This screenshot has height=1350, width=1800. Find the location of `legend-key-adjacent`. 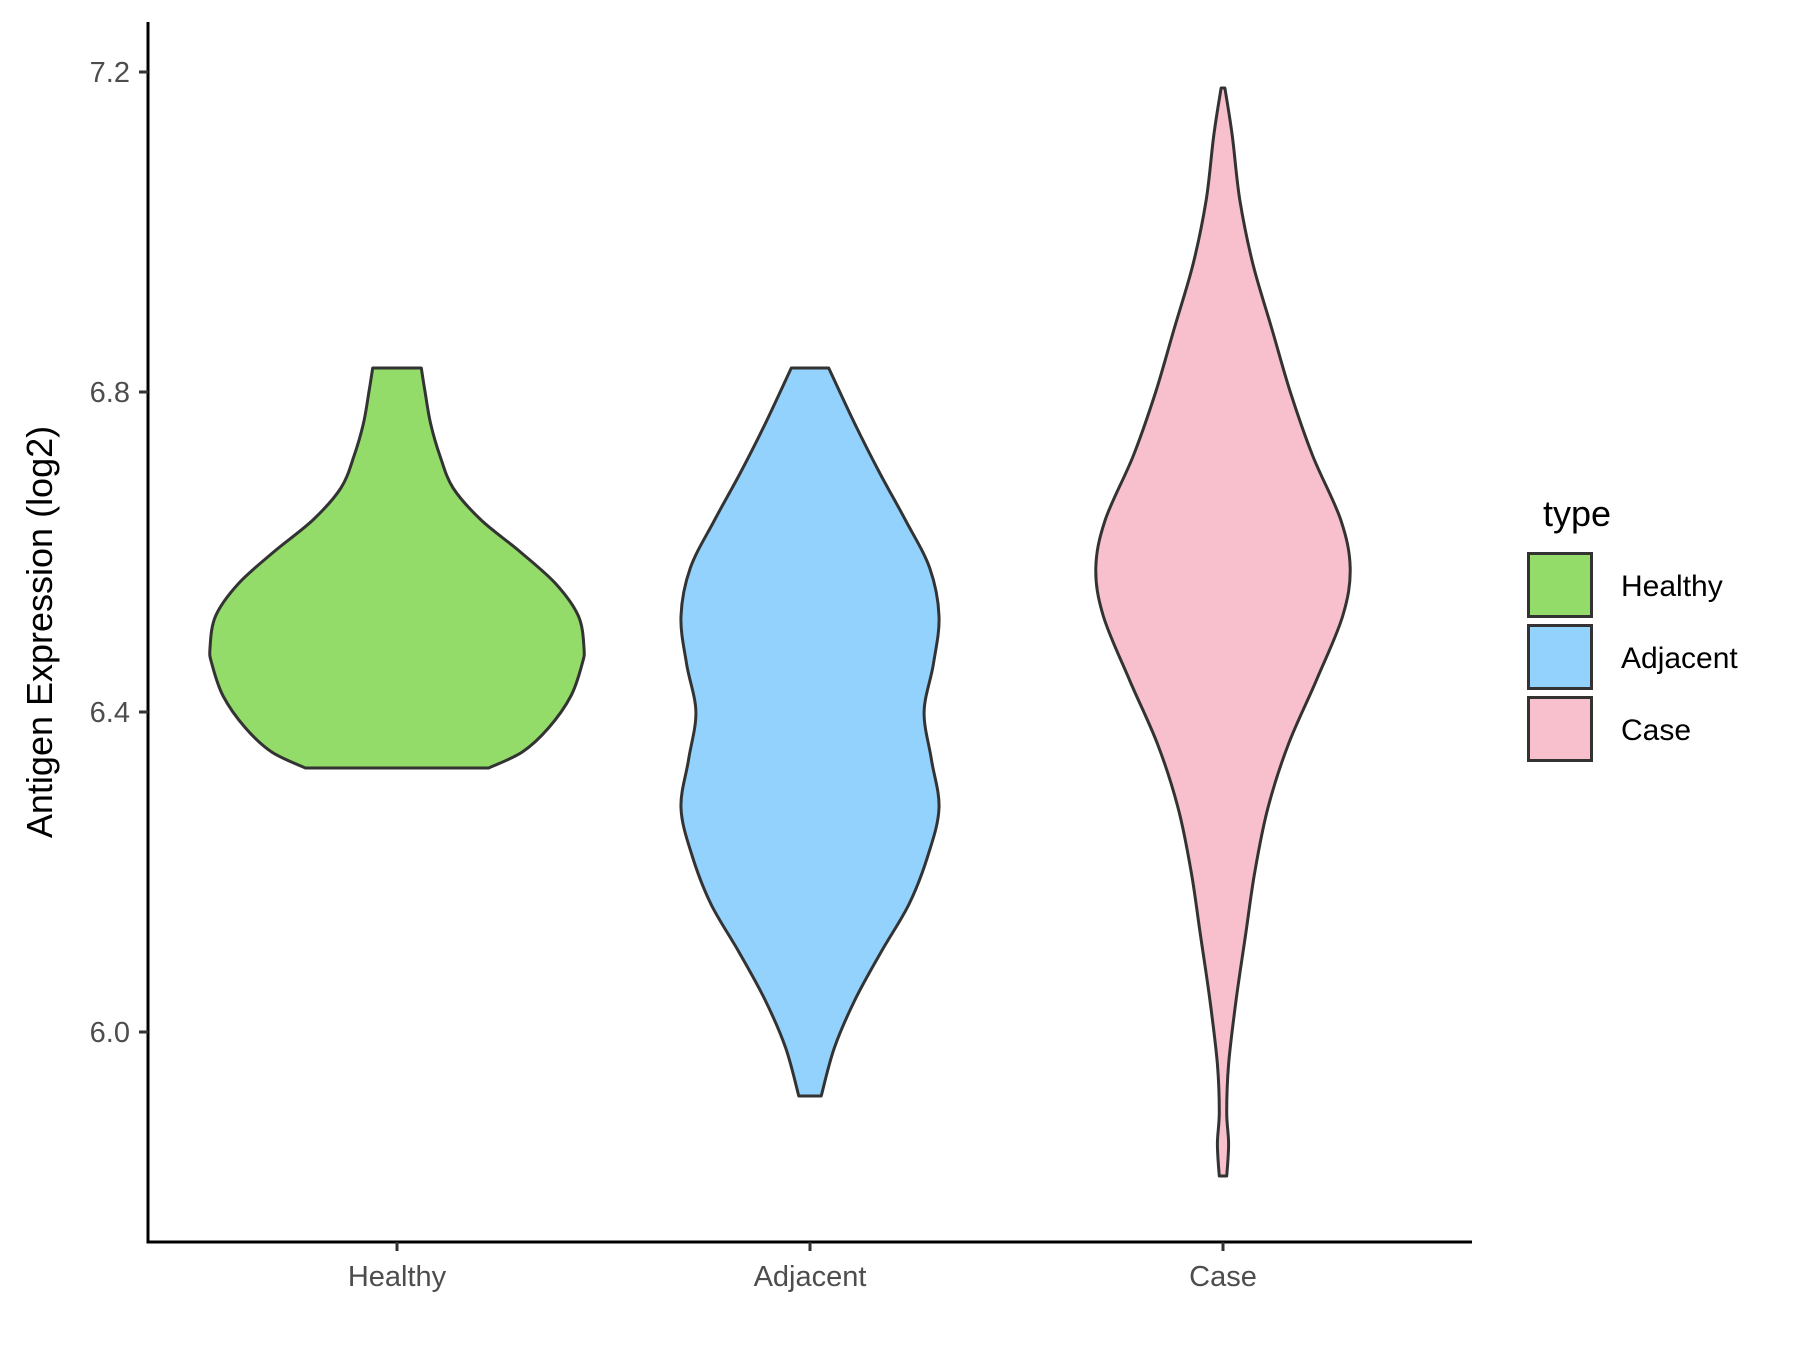

legend-key-adjacent is located at coordinates (1560, 657).